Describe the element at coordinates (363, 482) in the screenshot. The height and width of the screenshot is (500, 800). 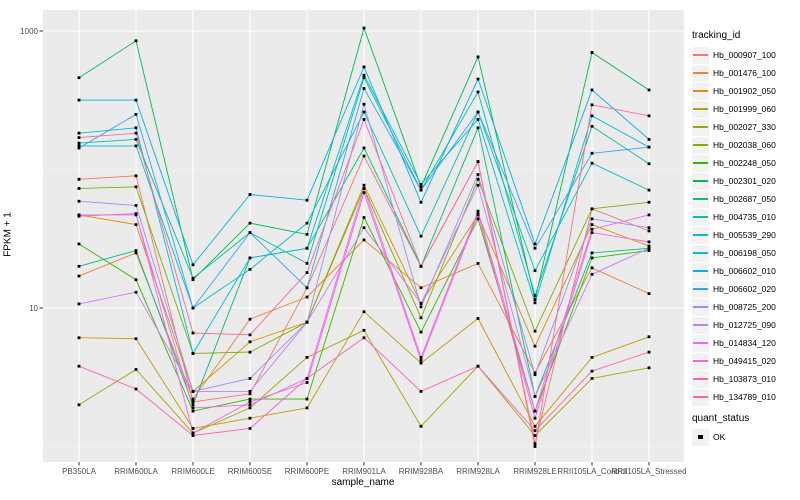
I see `x-axis-title: sample_name` at that location.